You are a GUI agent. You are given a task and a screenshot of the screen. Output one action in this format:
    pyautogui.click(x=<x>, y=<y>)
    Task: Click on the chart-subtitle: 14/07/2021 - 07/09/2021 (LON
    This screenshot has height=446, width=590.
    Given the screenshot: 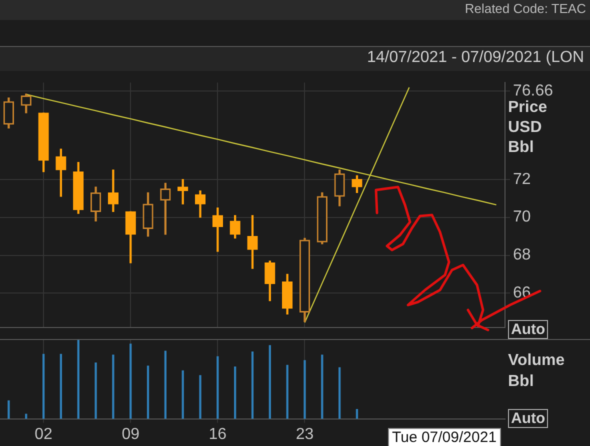 What is the action you would take?
    pyautogui.click(x=475, y=58)
    